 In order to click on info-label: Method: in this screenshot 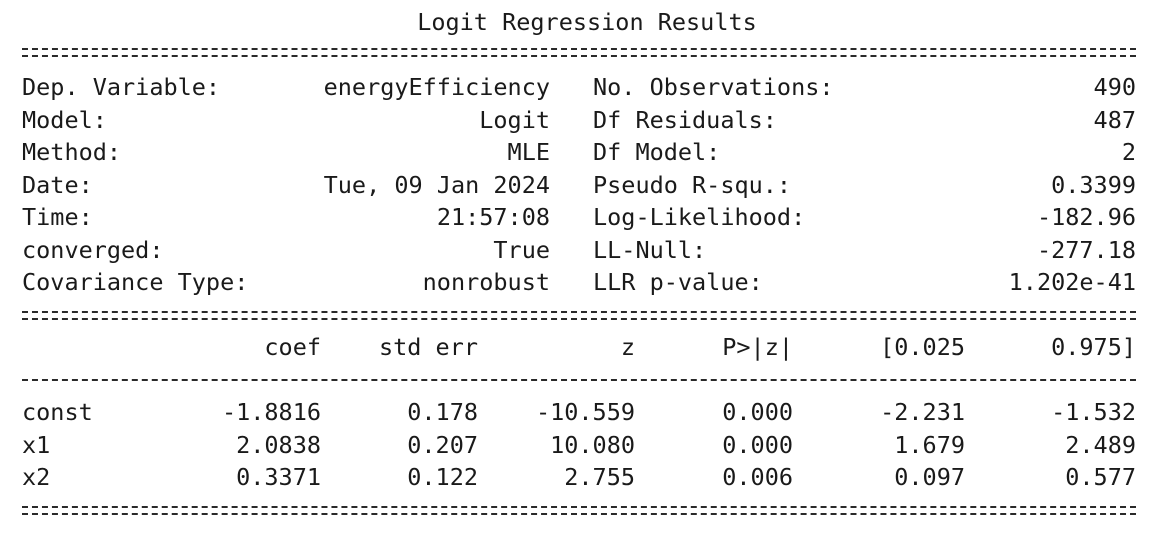, I will do `click(72, 152)`.